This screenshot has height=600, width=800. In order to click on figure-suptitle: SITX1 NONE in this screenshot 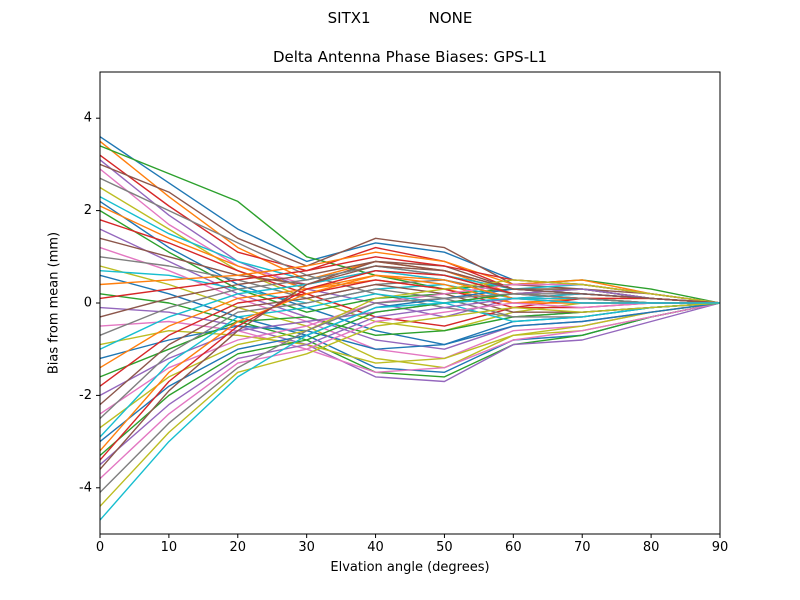, I will do `click(400, 18)`.